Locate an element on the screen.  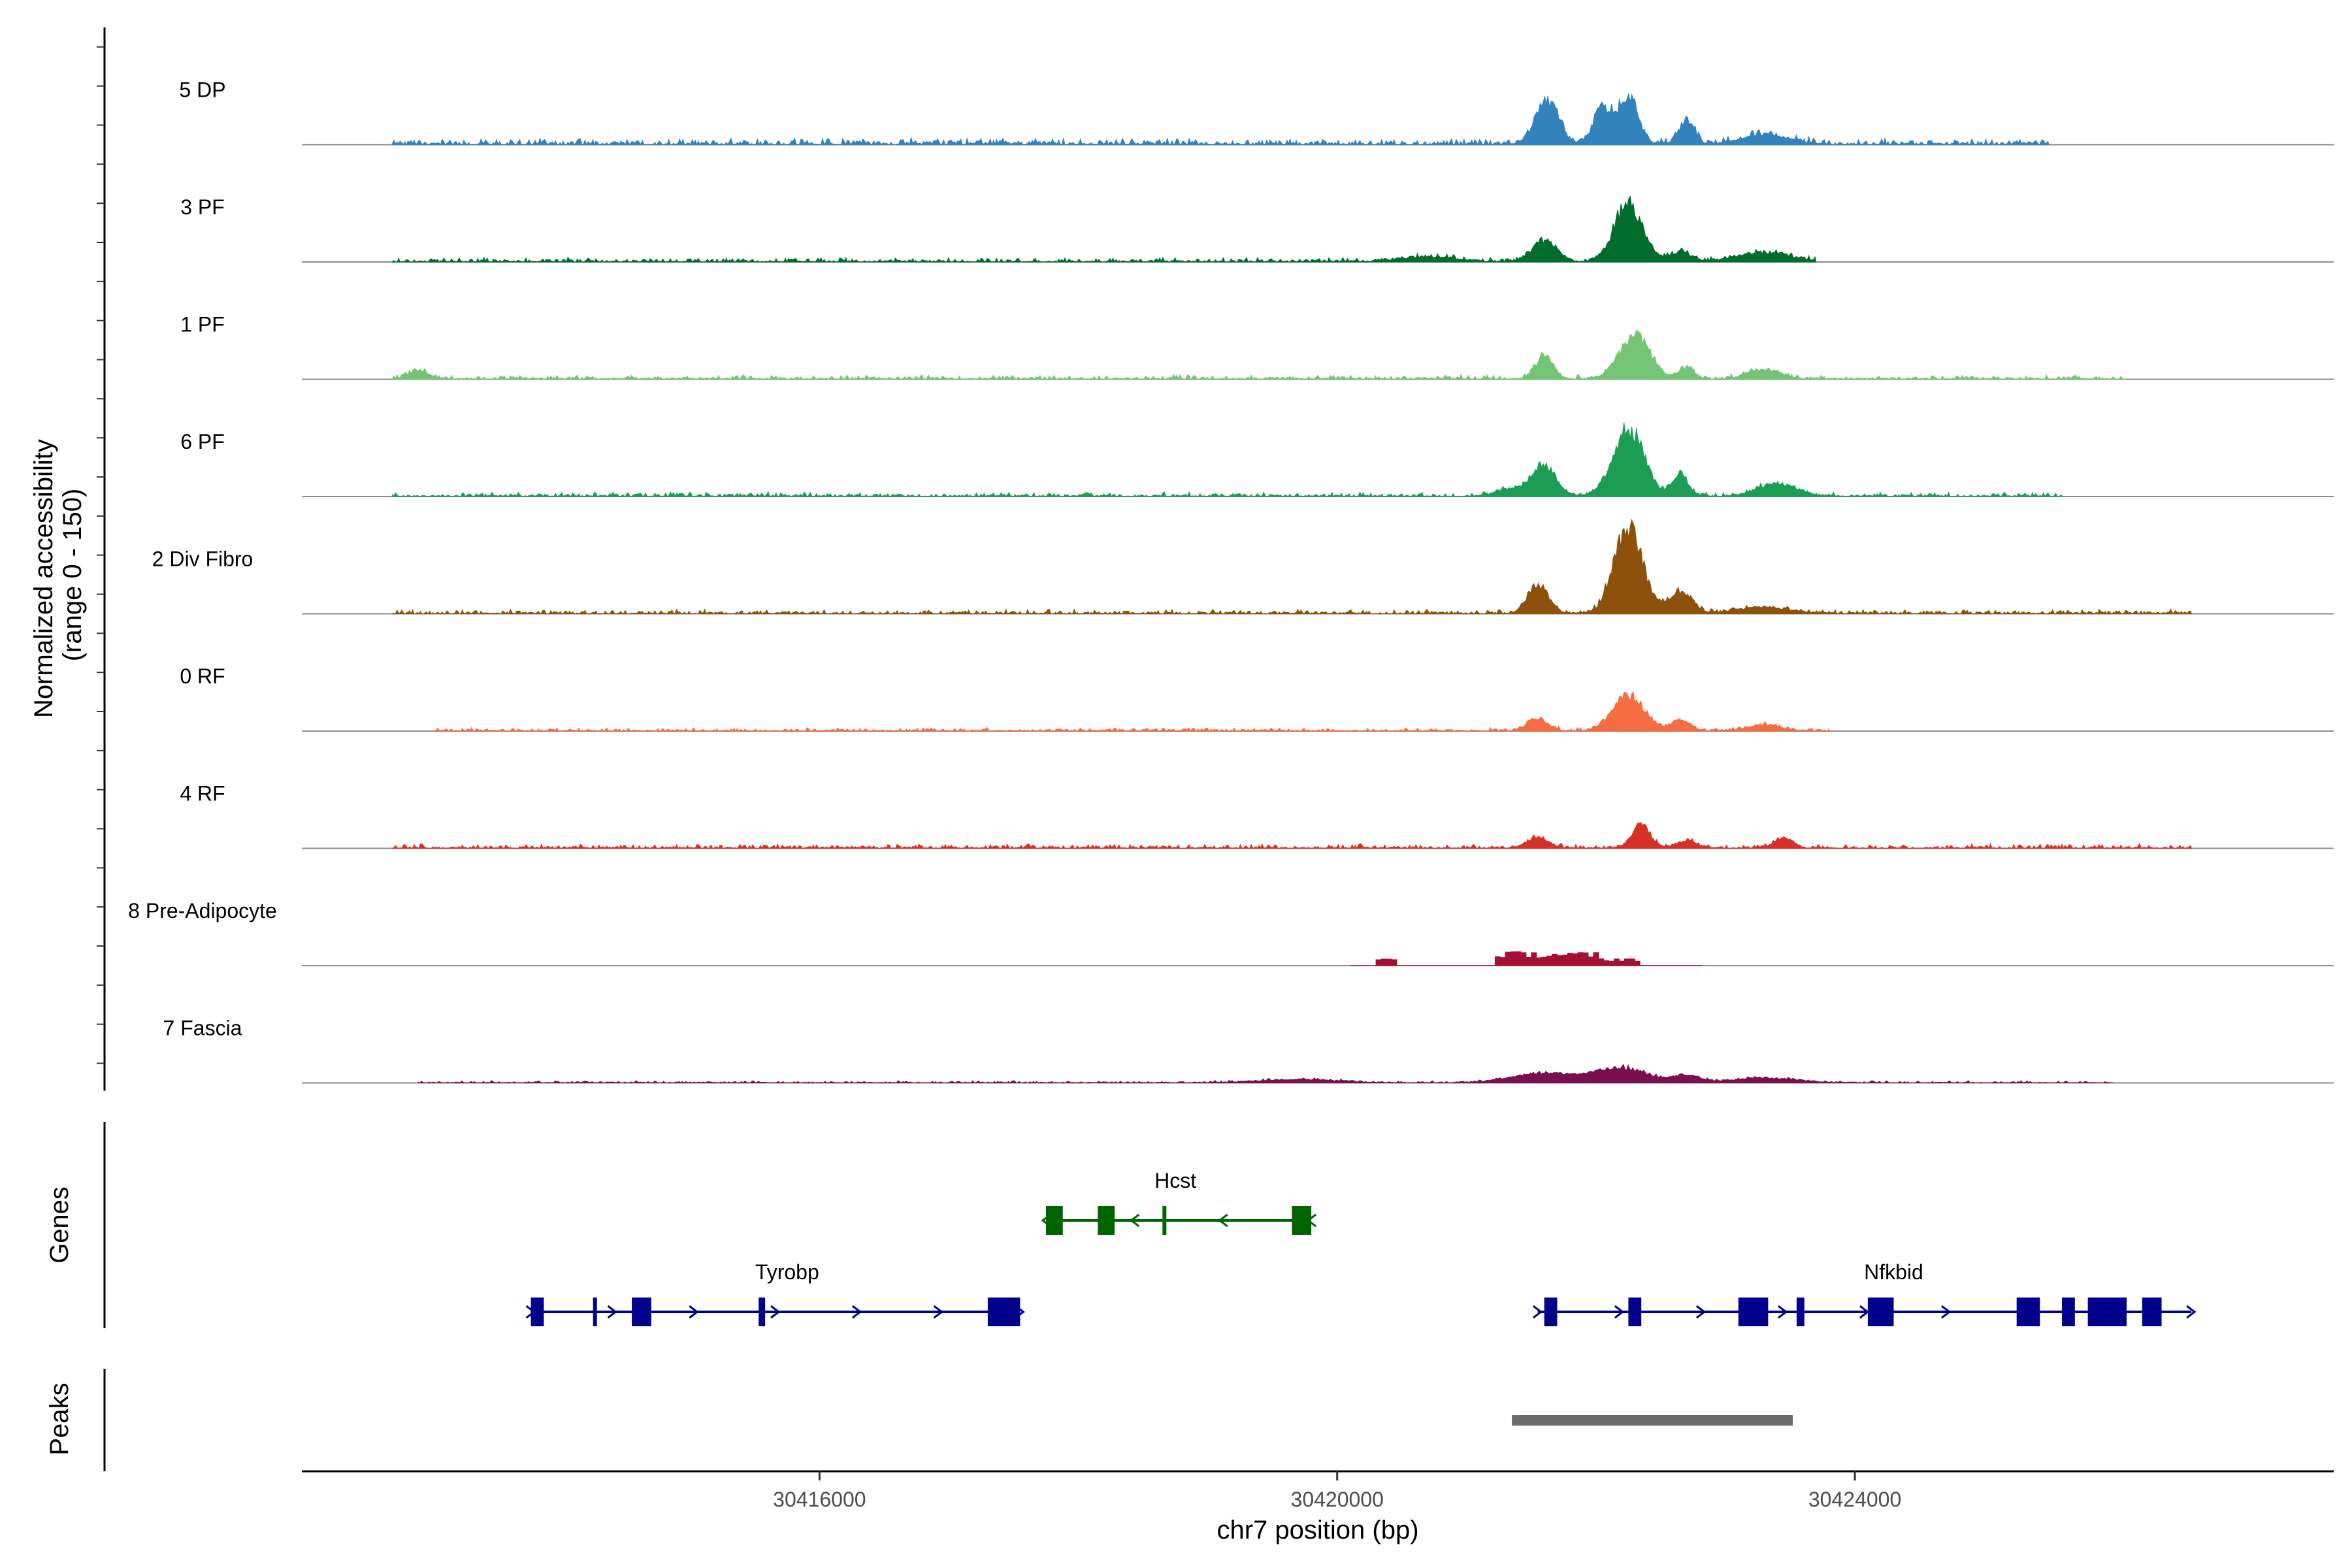
x-axis-title: chr7 position (bp) is located at coordinates (1317, 1530).